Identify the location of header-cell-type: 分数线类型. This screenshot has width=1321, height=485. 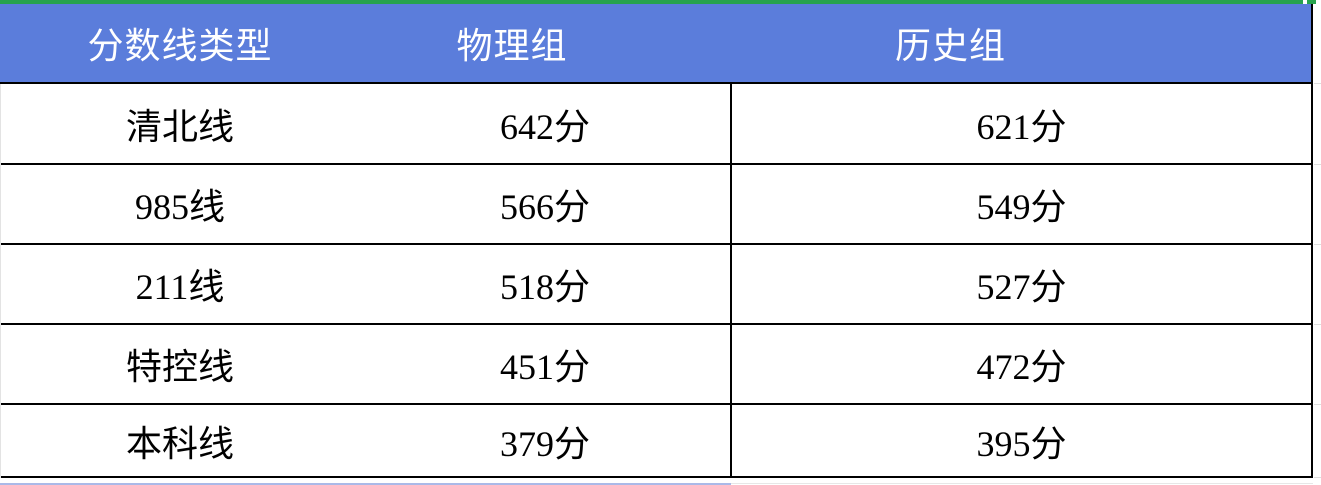
(180, 43).